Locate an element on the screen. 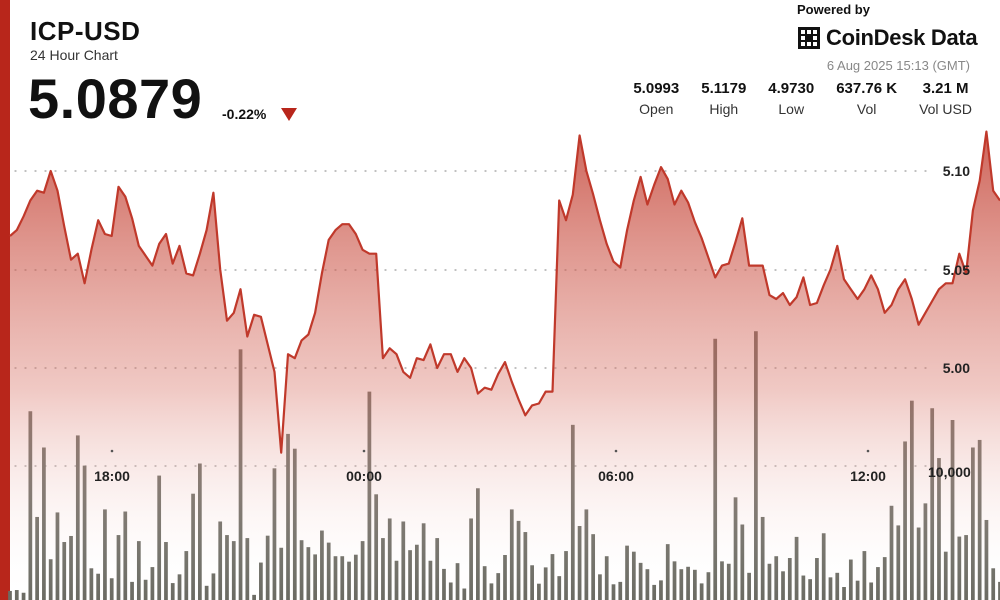  volume-tick-label: 10,000 is located at coordinates (949, 472).